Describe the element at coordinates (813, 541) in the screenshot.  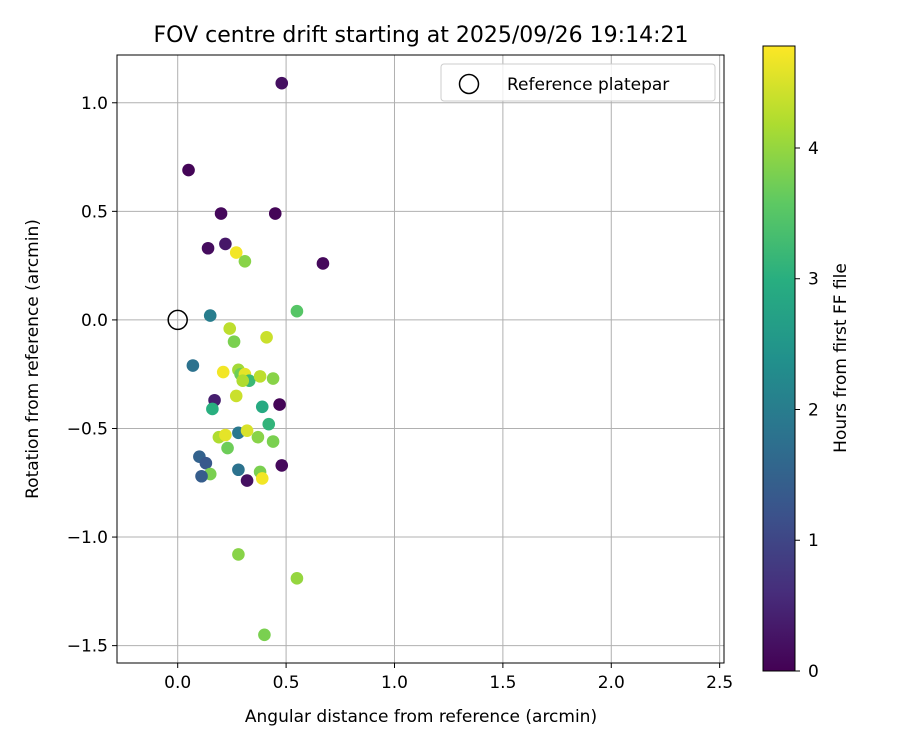
I see `colorbar-tick-label: 1` at that location.